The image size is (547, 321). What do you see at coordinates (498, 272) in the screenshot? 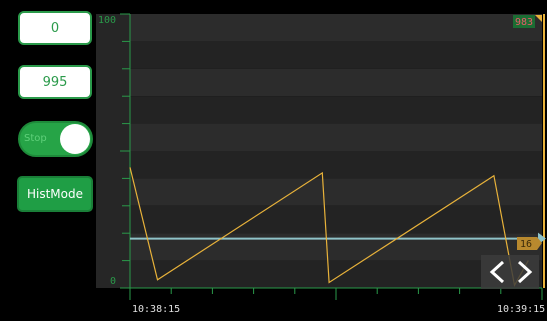
I see `chevron-left-icon` at bounding box center [498, 272].